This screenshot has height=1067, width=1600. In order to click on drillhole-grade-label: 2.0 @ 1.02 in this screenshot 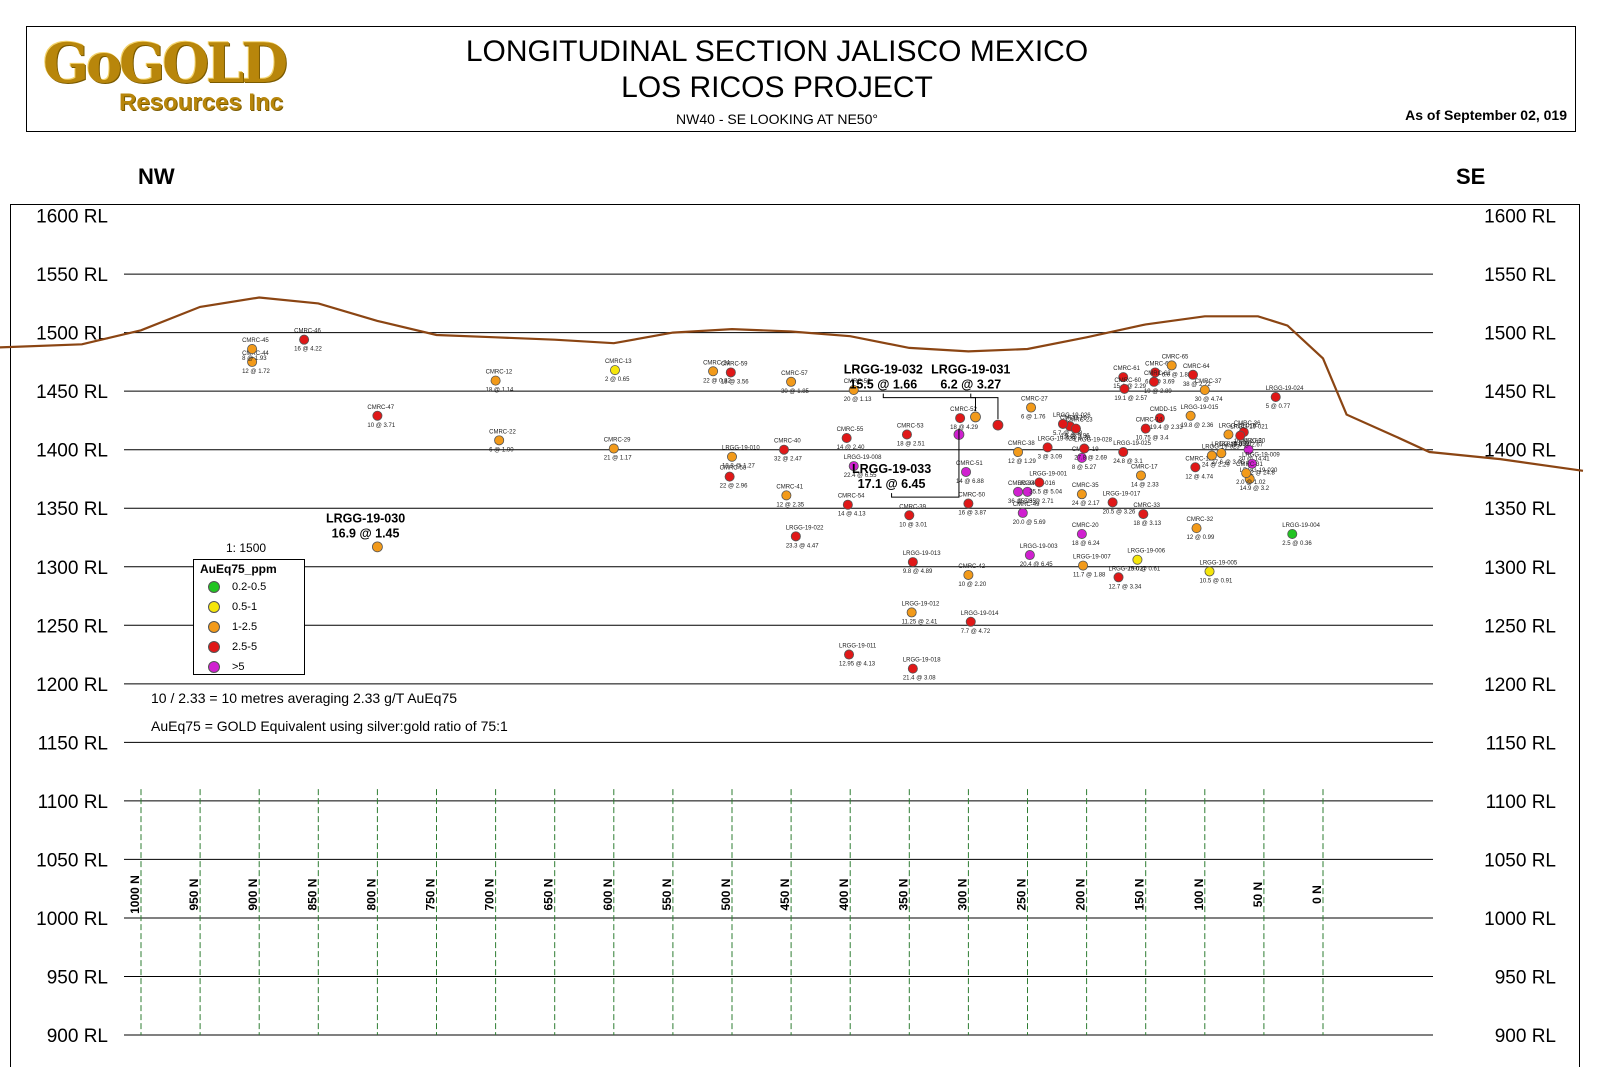, I will do `click(1251, 483)`.